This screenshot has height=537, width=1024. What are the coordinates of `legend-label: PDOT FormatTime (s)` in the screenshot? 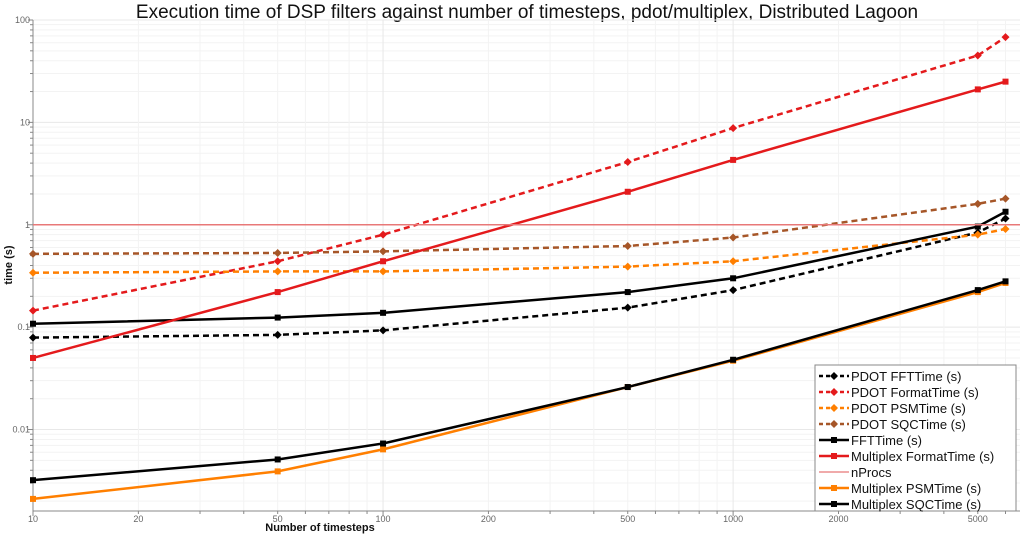 It's located at (915, 392).